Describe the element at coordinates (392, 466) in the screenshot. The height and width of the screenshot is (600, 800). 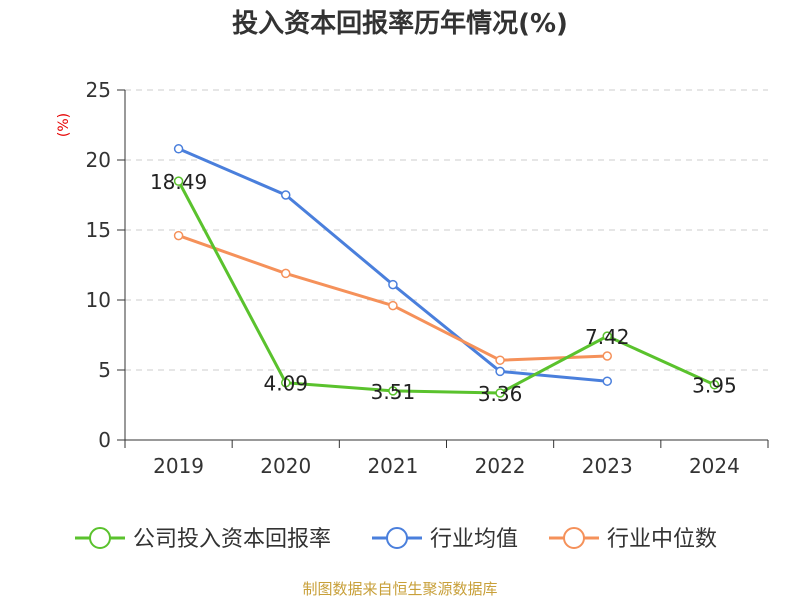
I see `x-tick-label: 2021` at that location.